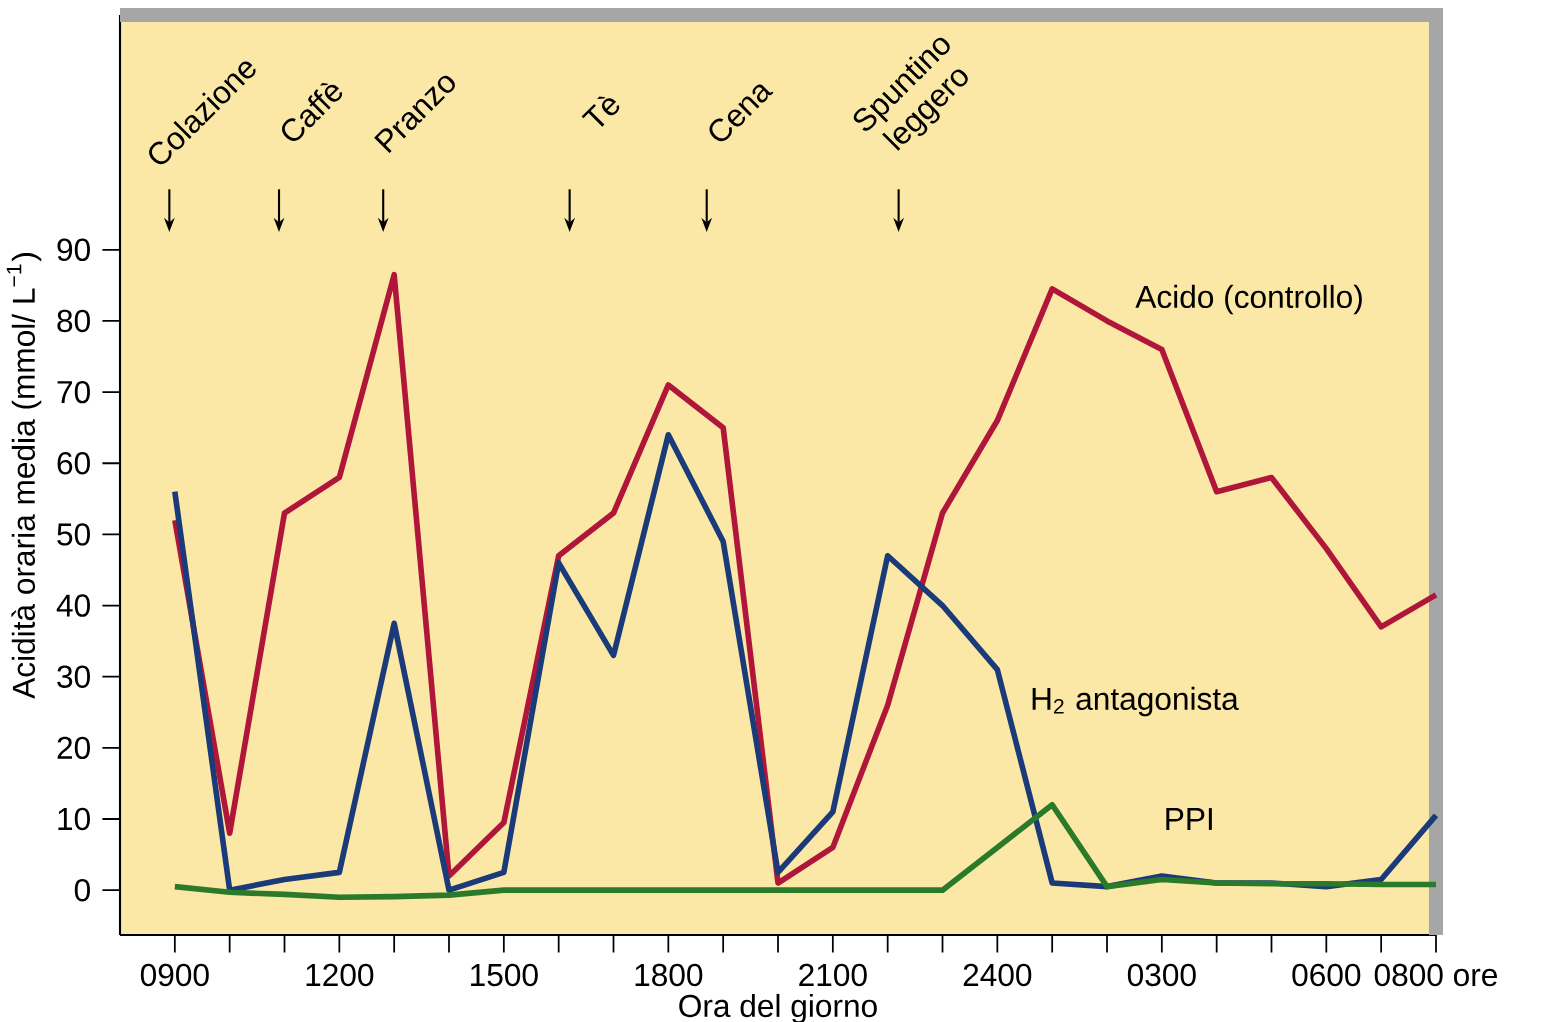 Image resolution: width=1547 pixels, height=1022 pixels. Describe the element at coordinates (1248, 299) in the screenshot. I see `series-label: Acido (controllo)` at that location.